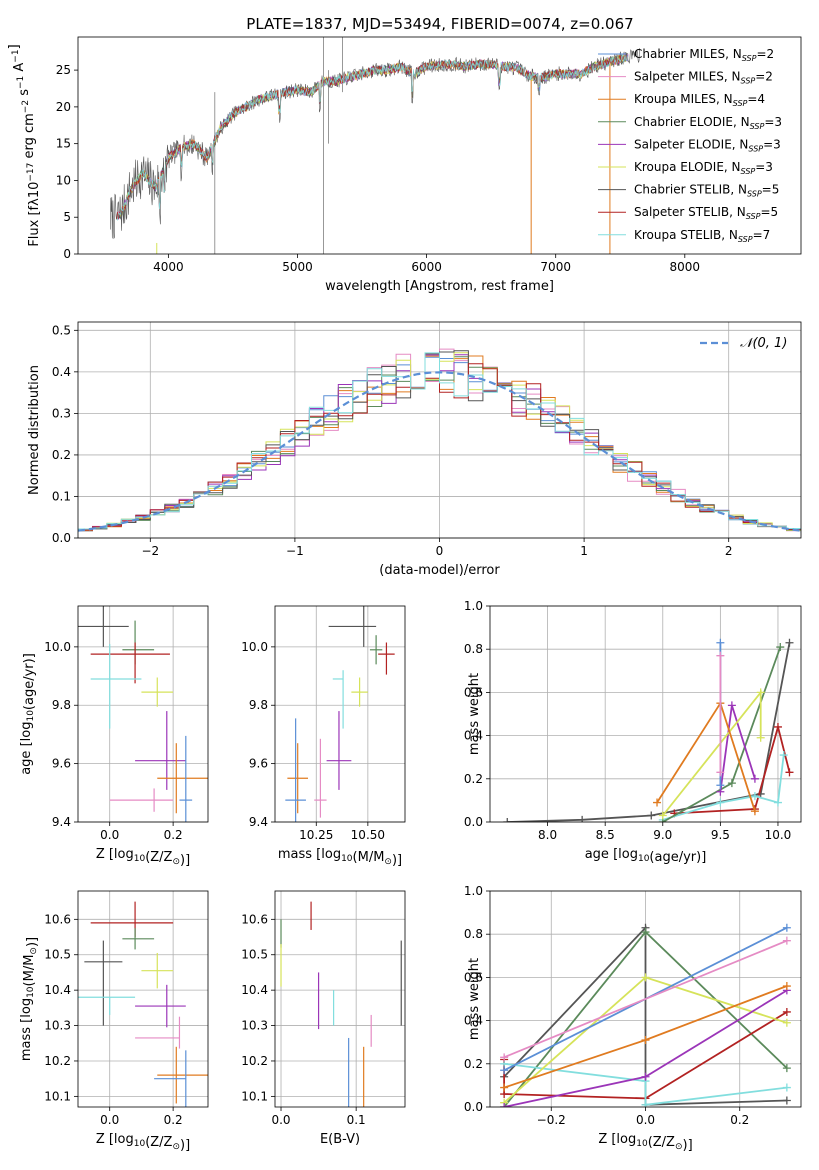 The image size is (819, 1170). What do you see at coordinates (61, 330) in the screenshot?
I see `y-tick-label: 0.5` at bounding box center [61, 330].